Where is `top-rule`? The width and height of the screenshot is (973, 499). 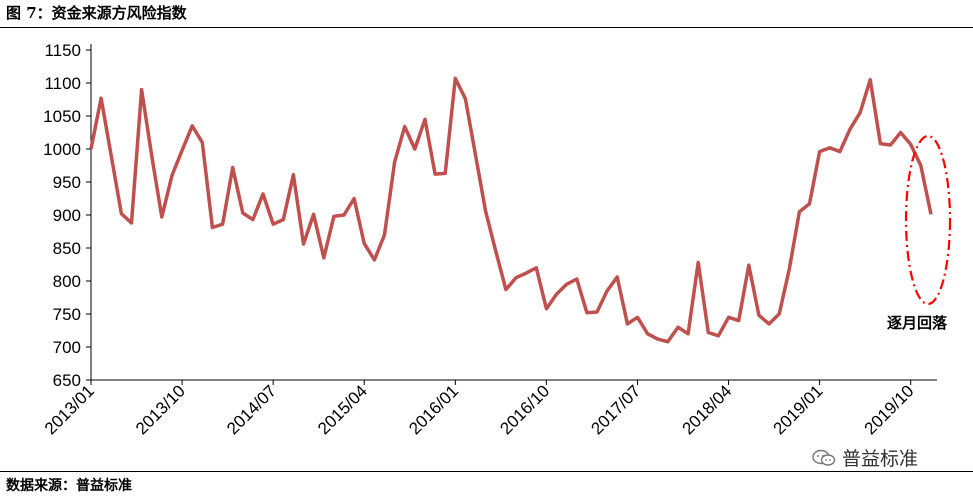 top-rule is located at coordinates (486, 27).